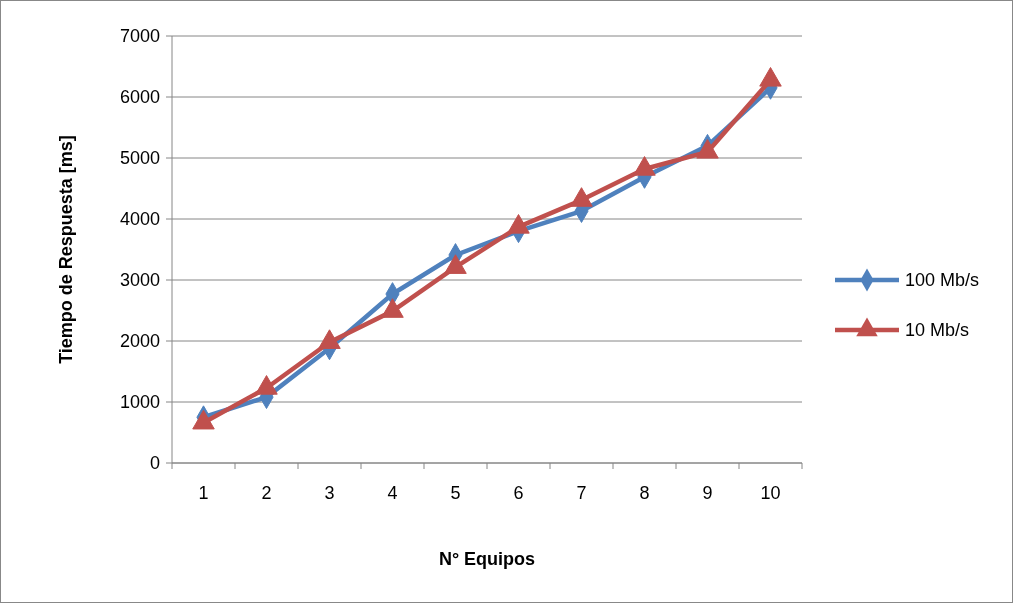 This screenshot has width=1021, height=603. I want to click on y-axis-title: Tiempo de Respuesta [ms], so click(66, 249).